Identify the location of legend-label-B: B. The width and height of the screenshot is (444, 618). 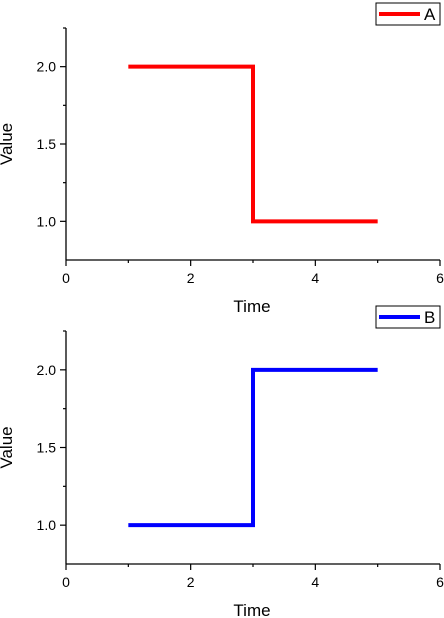
(429, 317).